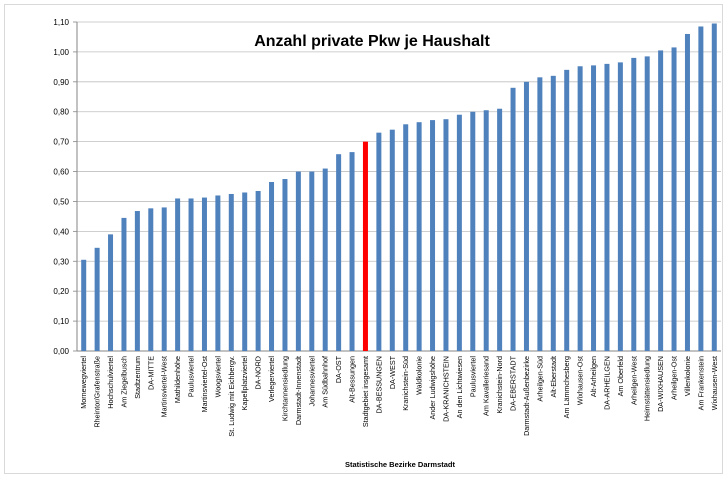 The image size is (727, 478). I want to click on x-tick-label: Martinsviertel-West, so click(164, 386).